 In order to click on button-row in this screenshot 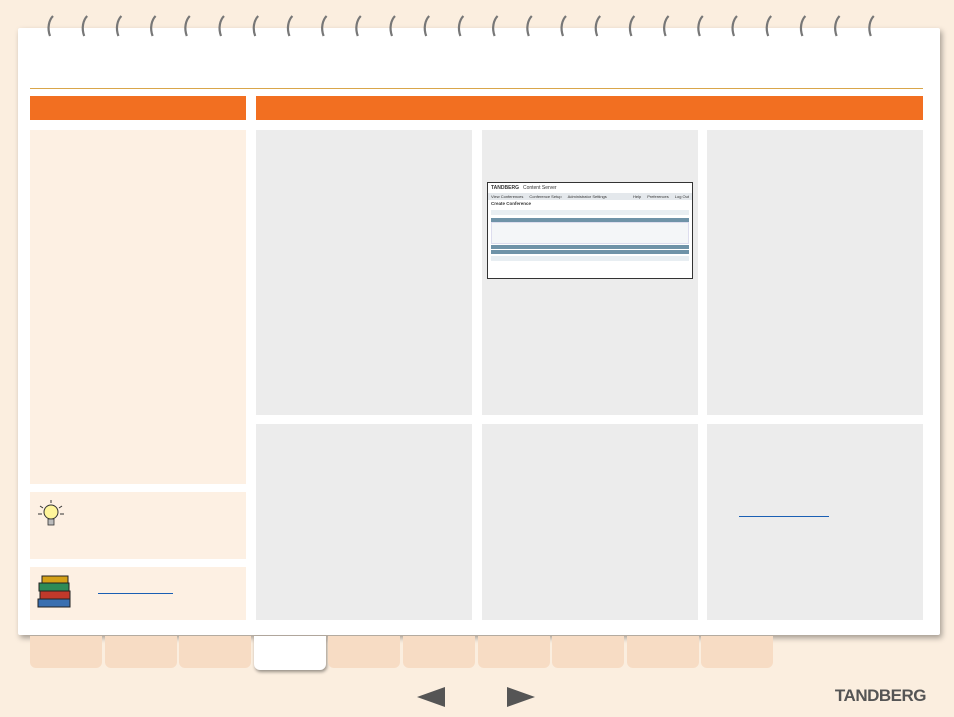, I will do `click(590, 258)`.